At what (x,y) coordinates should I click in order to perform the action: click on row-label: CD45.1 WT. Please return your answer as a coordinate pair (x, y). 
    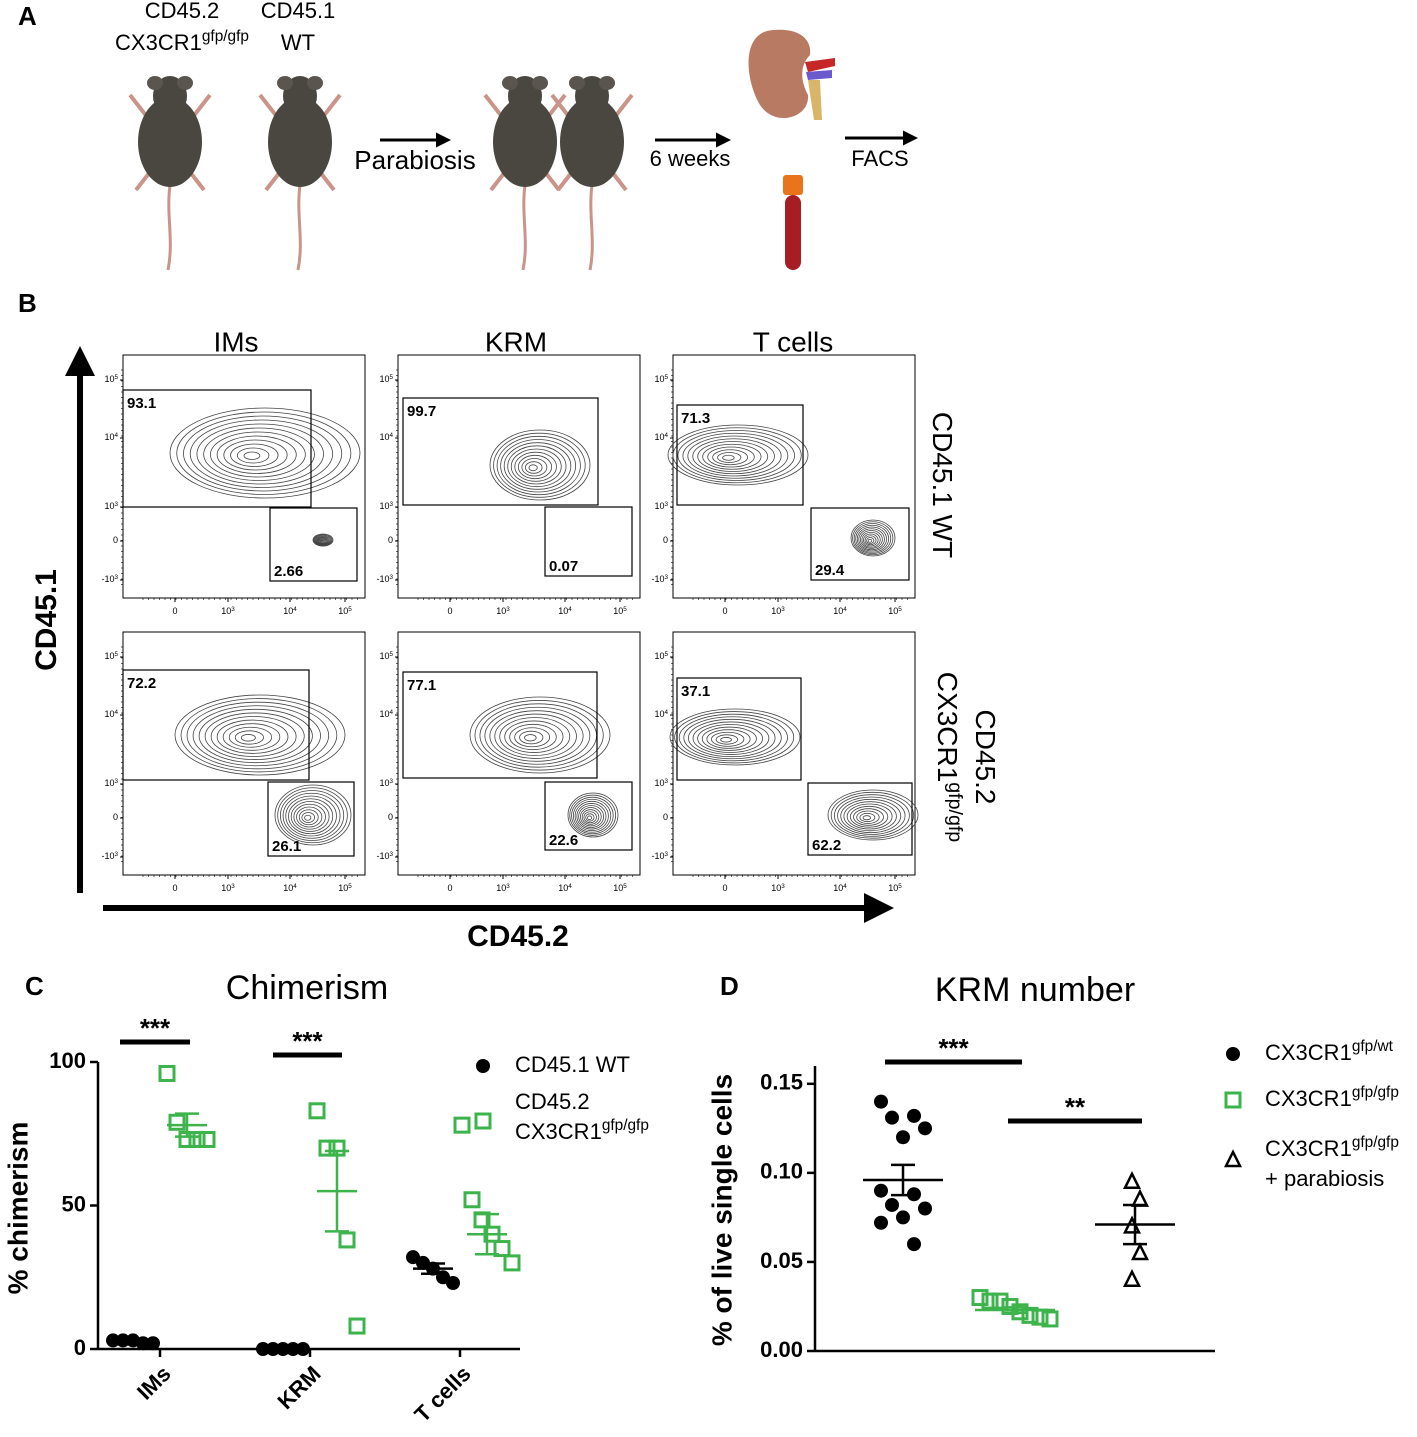
    Looking at the image, I should click on (942, 485).